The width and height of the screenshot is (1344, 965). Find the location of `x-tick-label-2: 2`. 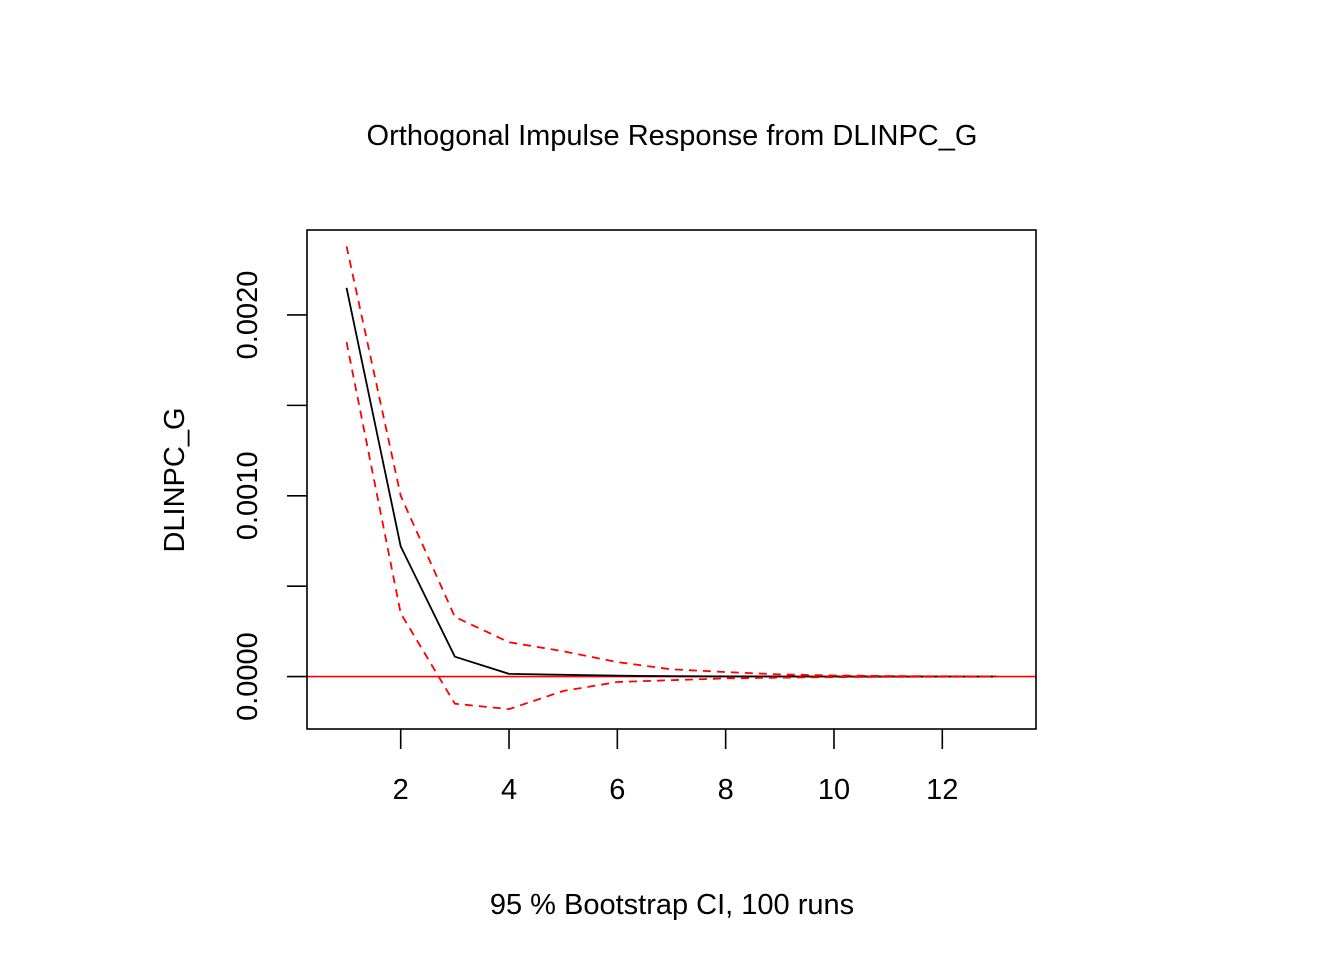

x-tick-label-2: 2 is located at coordinates (401, 790).